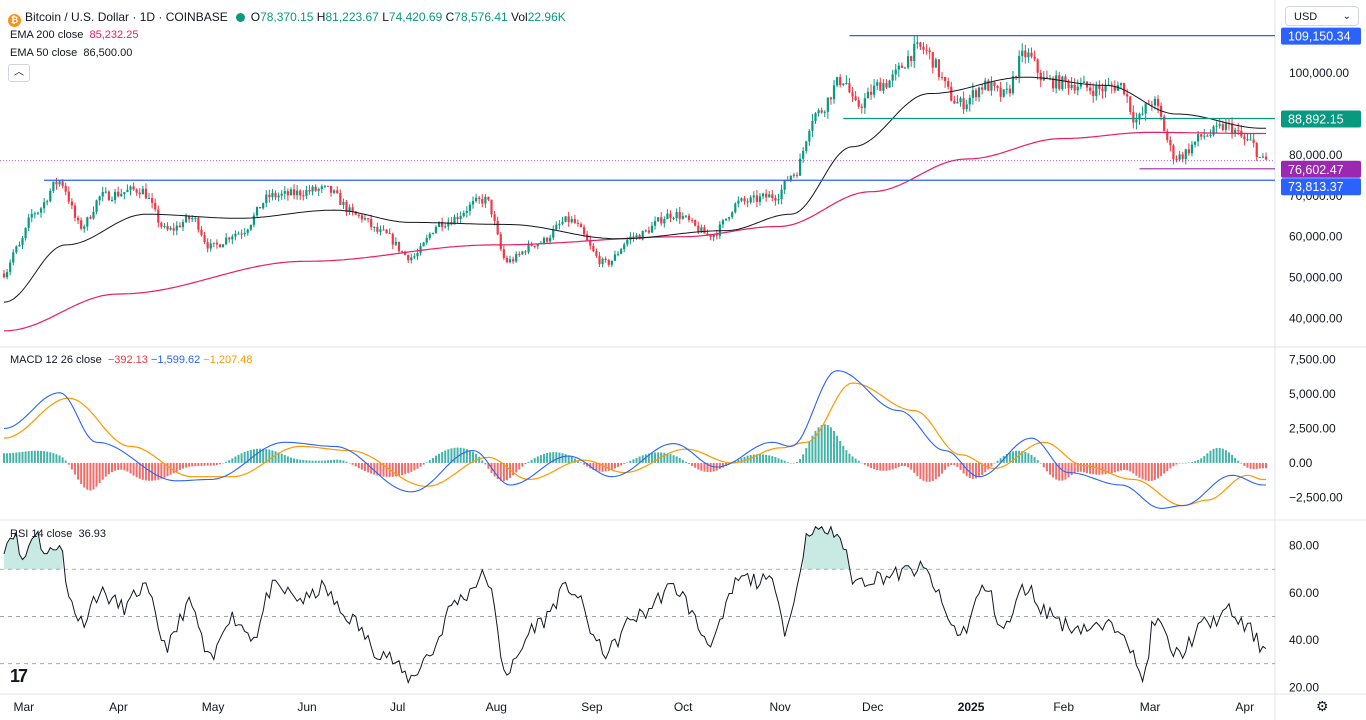 The width and height of the screenshot is (1366, 720). I want to click on time-tick-label: Jun, so click(306, 707).